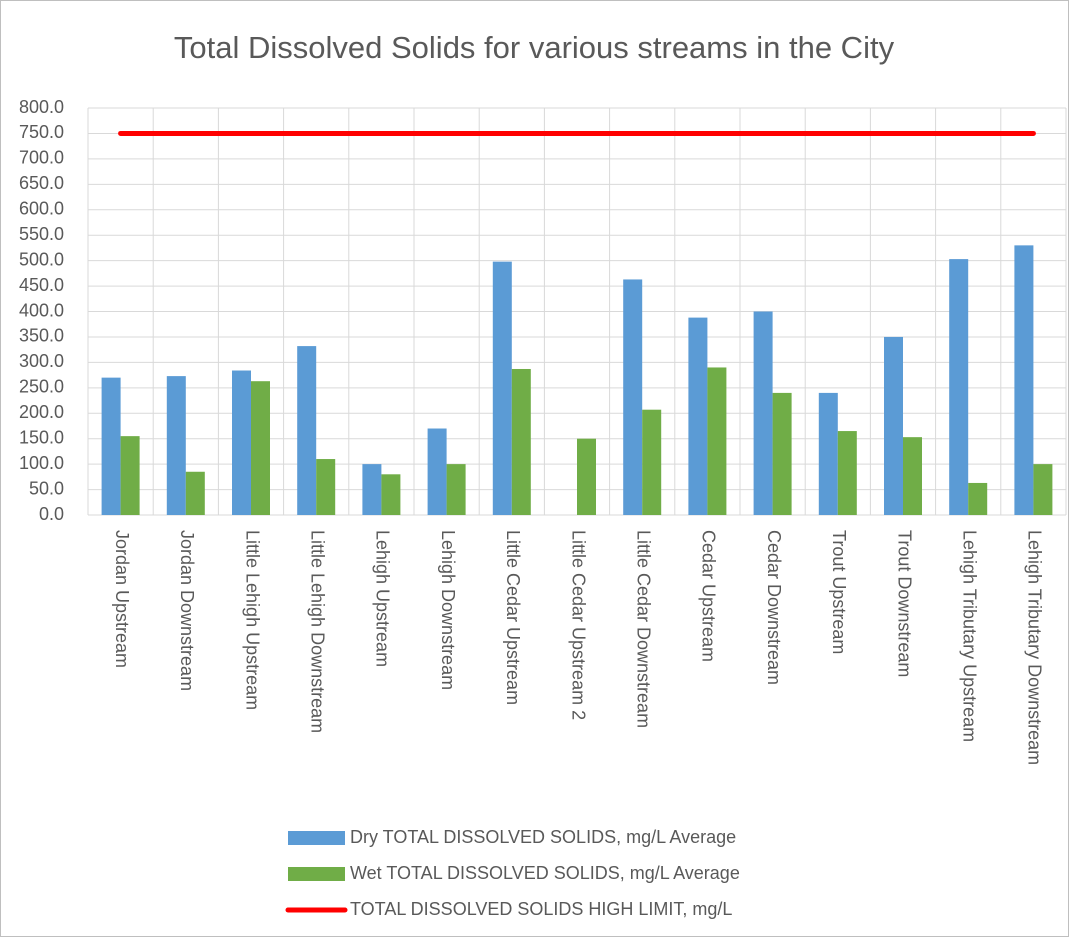 This screenshot has width=1069, height=937. I want to click on x-tick-label: Little Cedar Upstream, so click(513, 617).